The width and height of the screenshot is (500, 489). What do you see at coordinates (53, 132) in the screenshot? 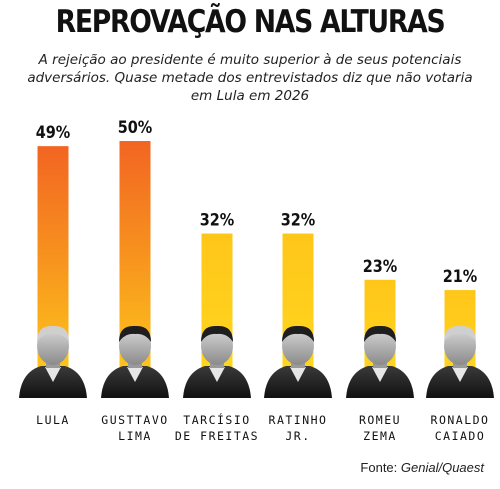
I see `value-label-0: 49%` at bounding box center [53, 132].